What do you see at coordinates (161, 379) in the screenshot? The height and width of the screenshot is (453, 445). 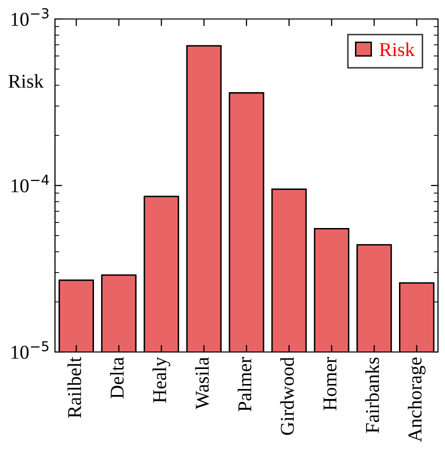 I see `x-tick-label: Healy` at bounding box center [161, 379].